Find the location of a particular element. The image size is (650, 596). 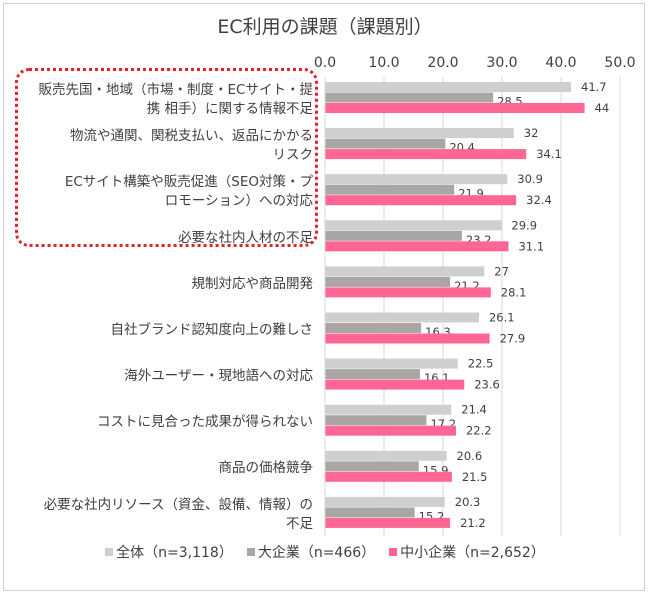

x-tick-label: 10.0 is located at coordinates (383, 63).